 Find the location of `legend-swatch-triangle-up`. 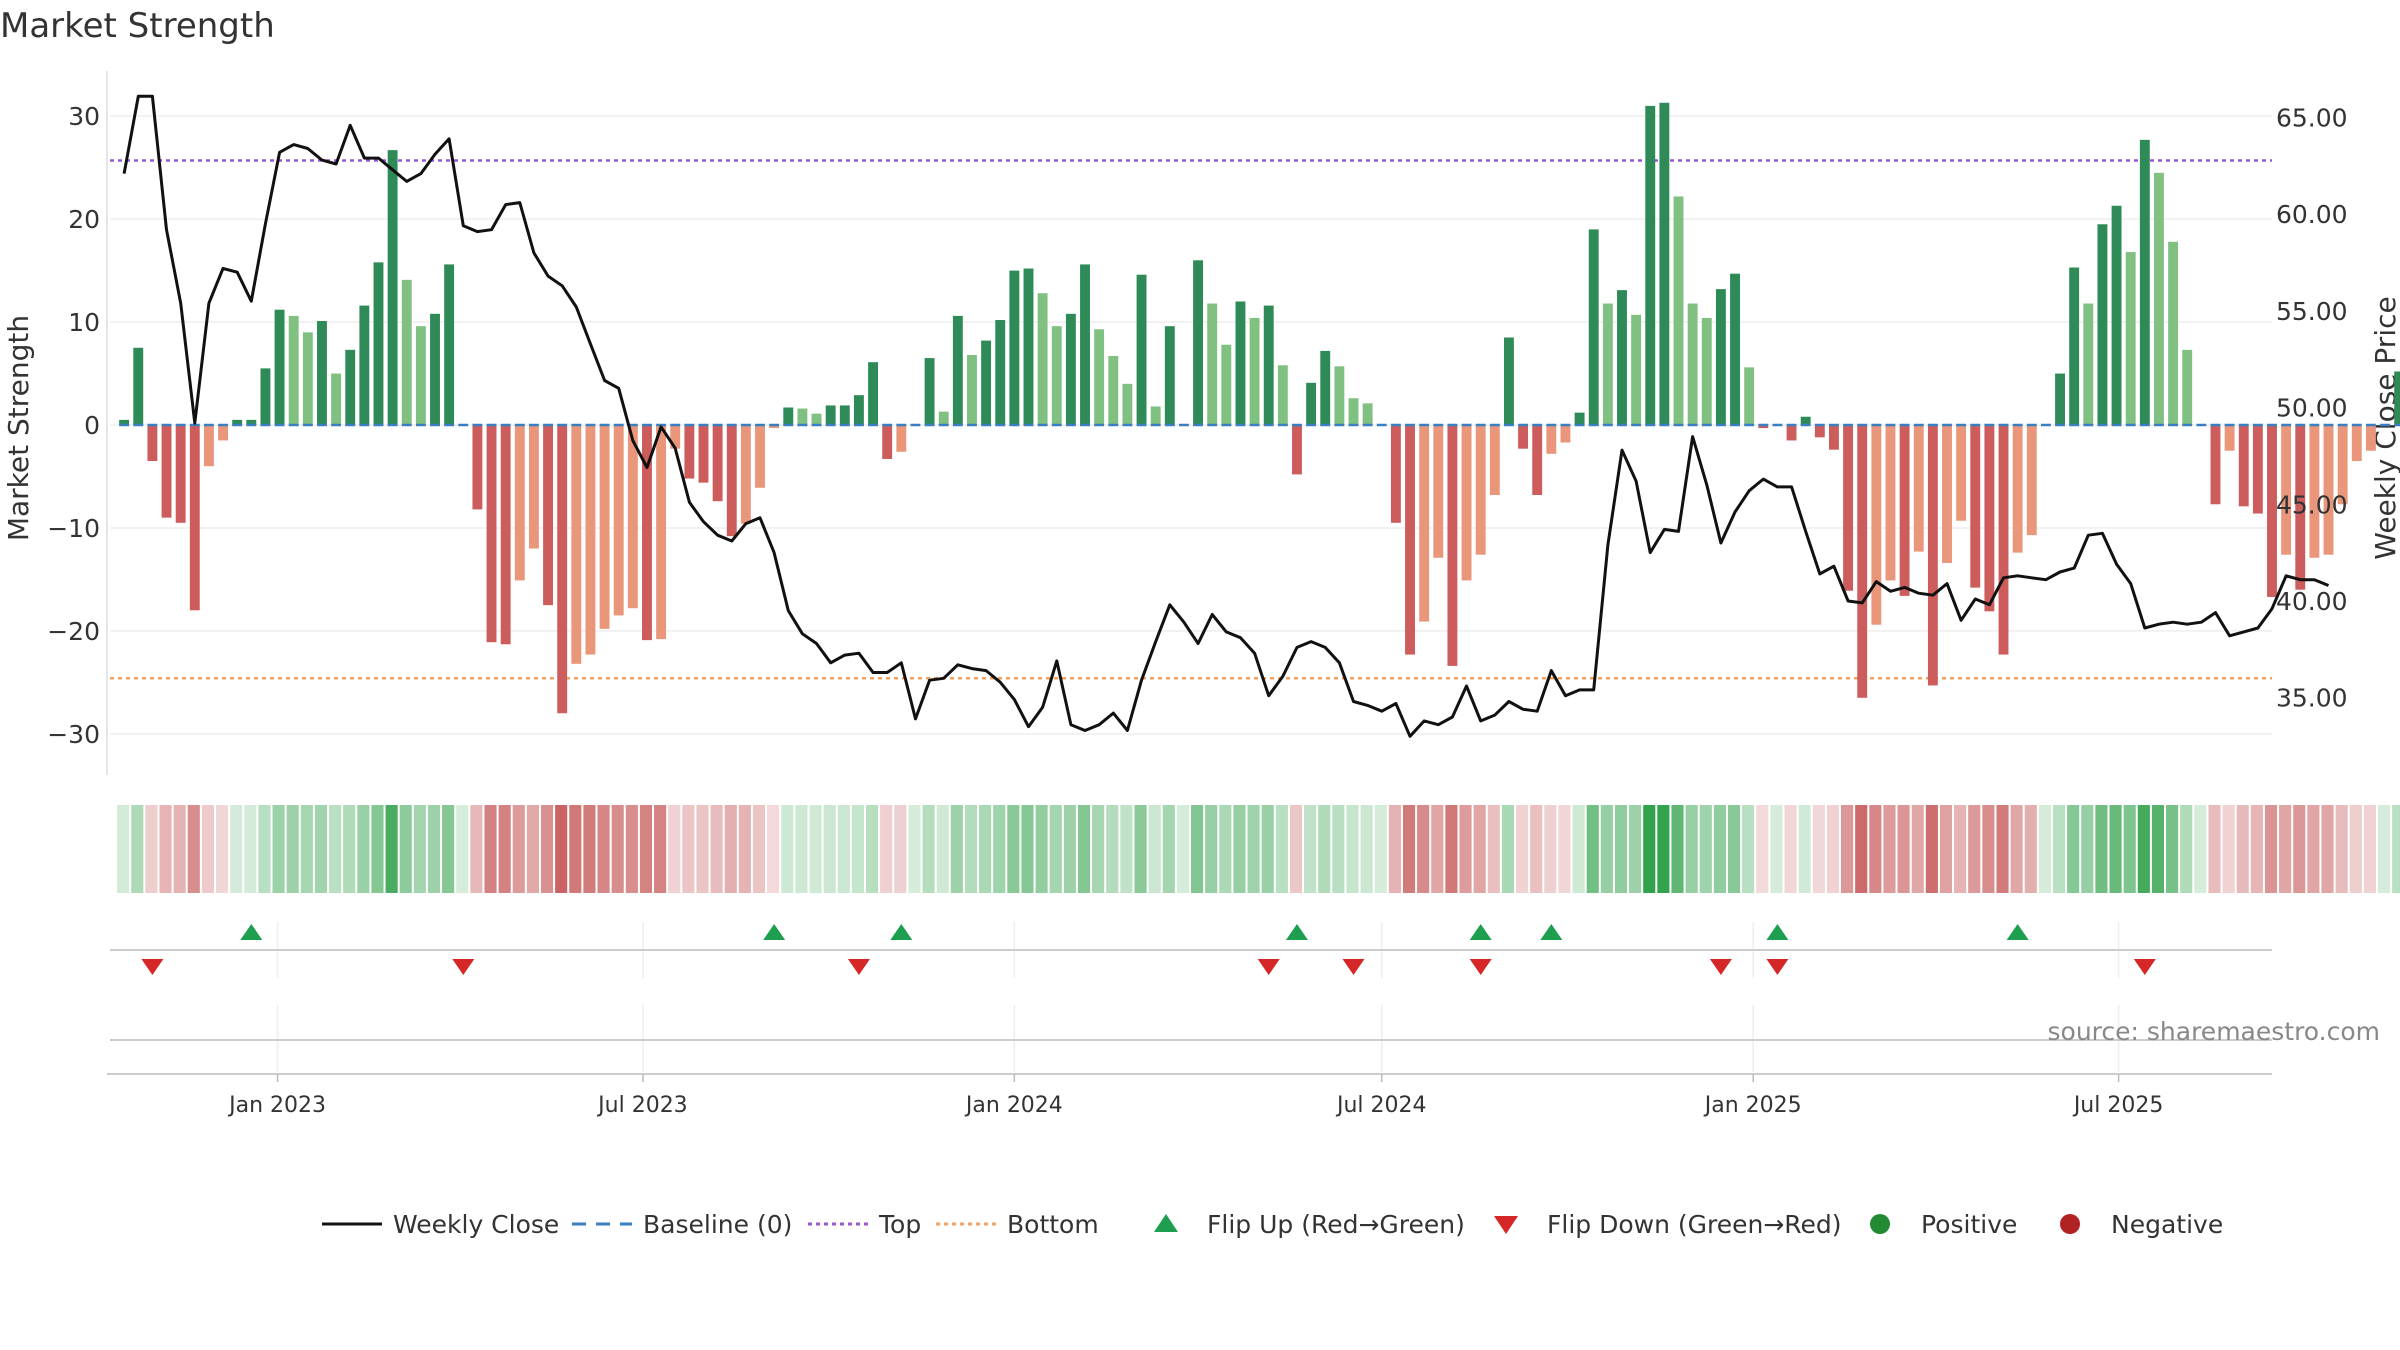

legend-swatch-triangle-up is located at coordinates (1166, 1223).